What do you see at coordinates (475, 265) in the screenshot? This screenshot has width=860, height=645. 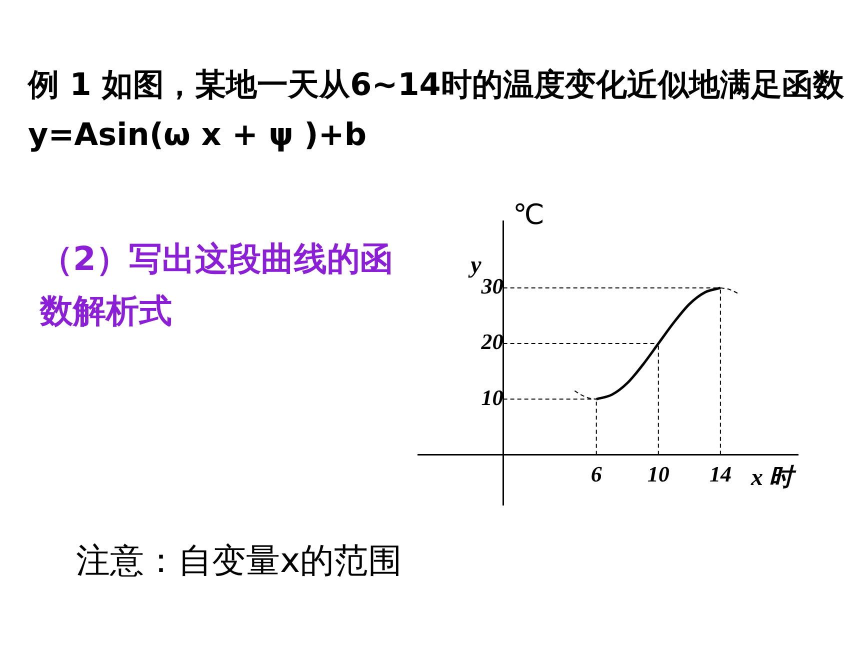 I see `y-axis-title: y` at bounding box center [475, 265].